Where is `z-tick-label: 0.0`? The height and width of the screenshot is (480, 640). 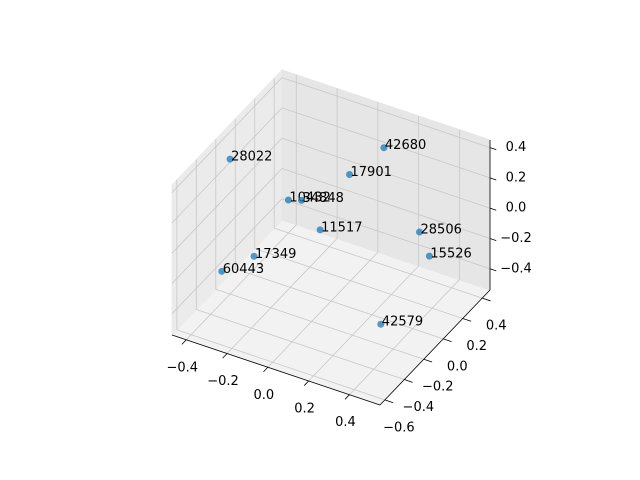 z-tick-label: 0.0 is located at coordinates (516, 208).